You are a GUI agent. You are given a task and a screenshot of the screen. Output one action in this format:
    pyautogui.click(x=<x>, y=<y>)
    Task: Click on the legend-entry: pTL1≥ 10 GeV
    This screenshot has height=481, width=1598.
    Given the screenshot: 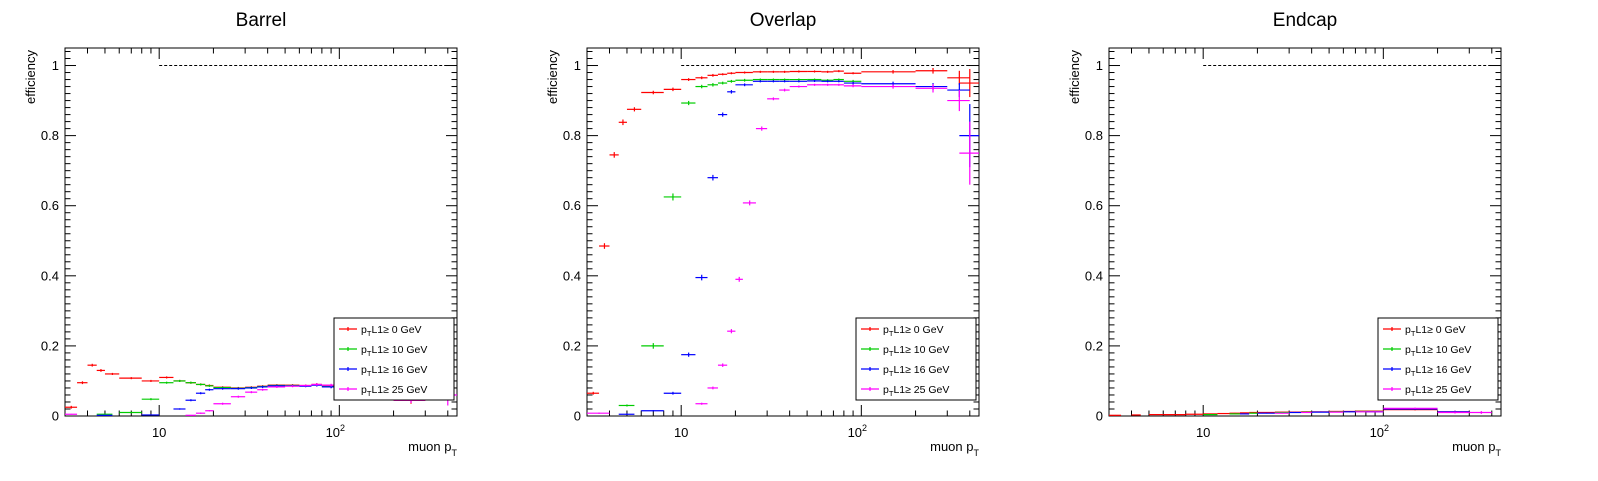 What is the action you would take?
    pyautogui.click(x=1427, y=351)
    